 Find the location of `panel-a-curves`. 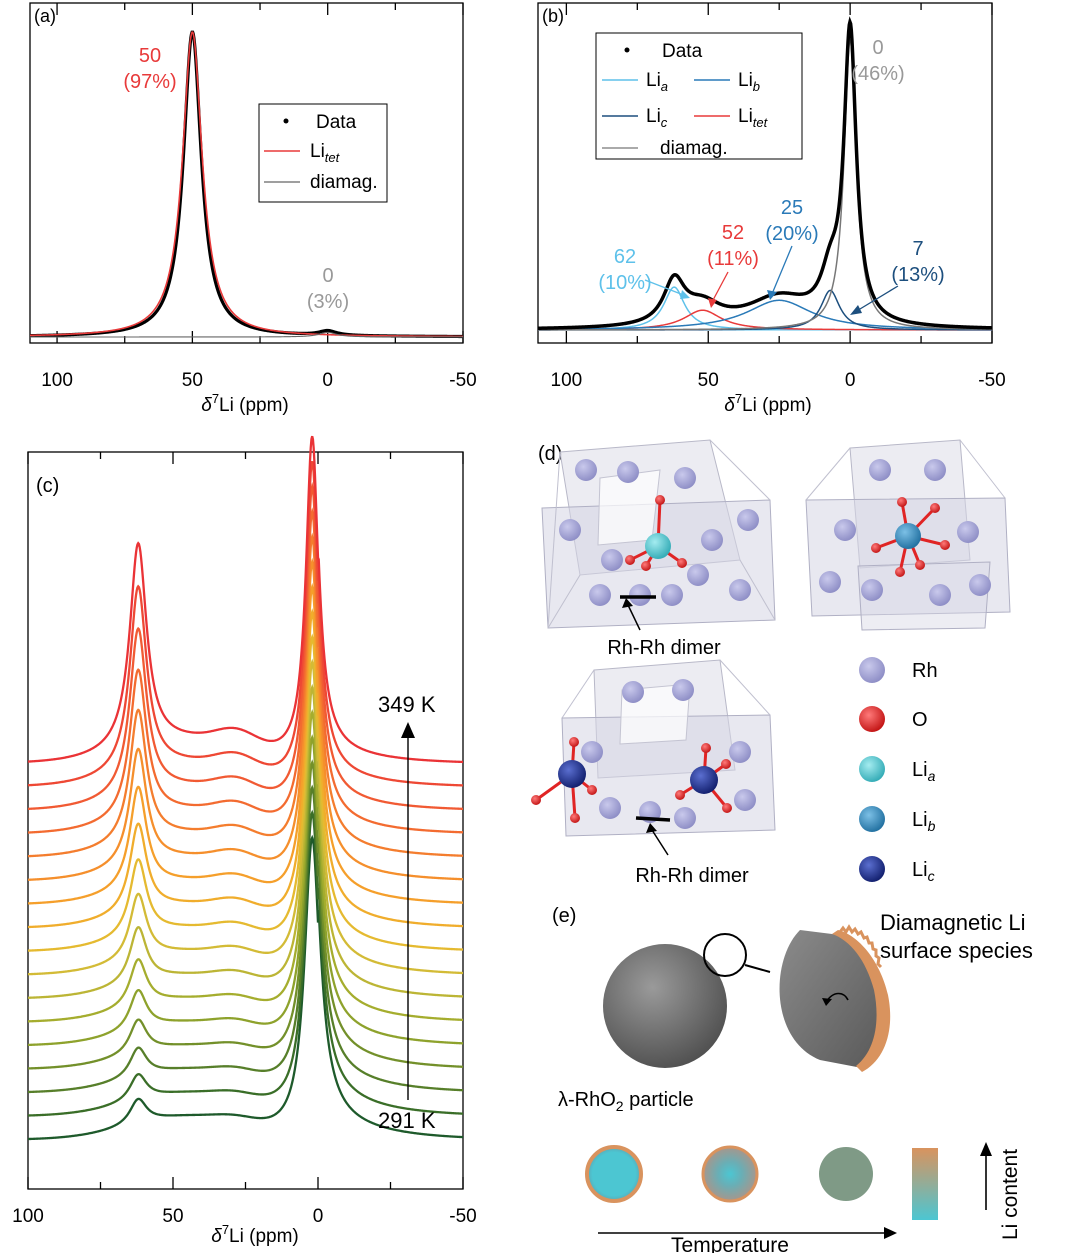

panel-a-curves is located at coordinates (246, 184).